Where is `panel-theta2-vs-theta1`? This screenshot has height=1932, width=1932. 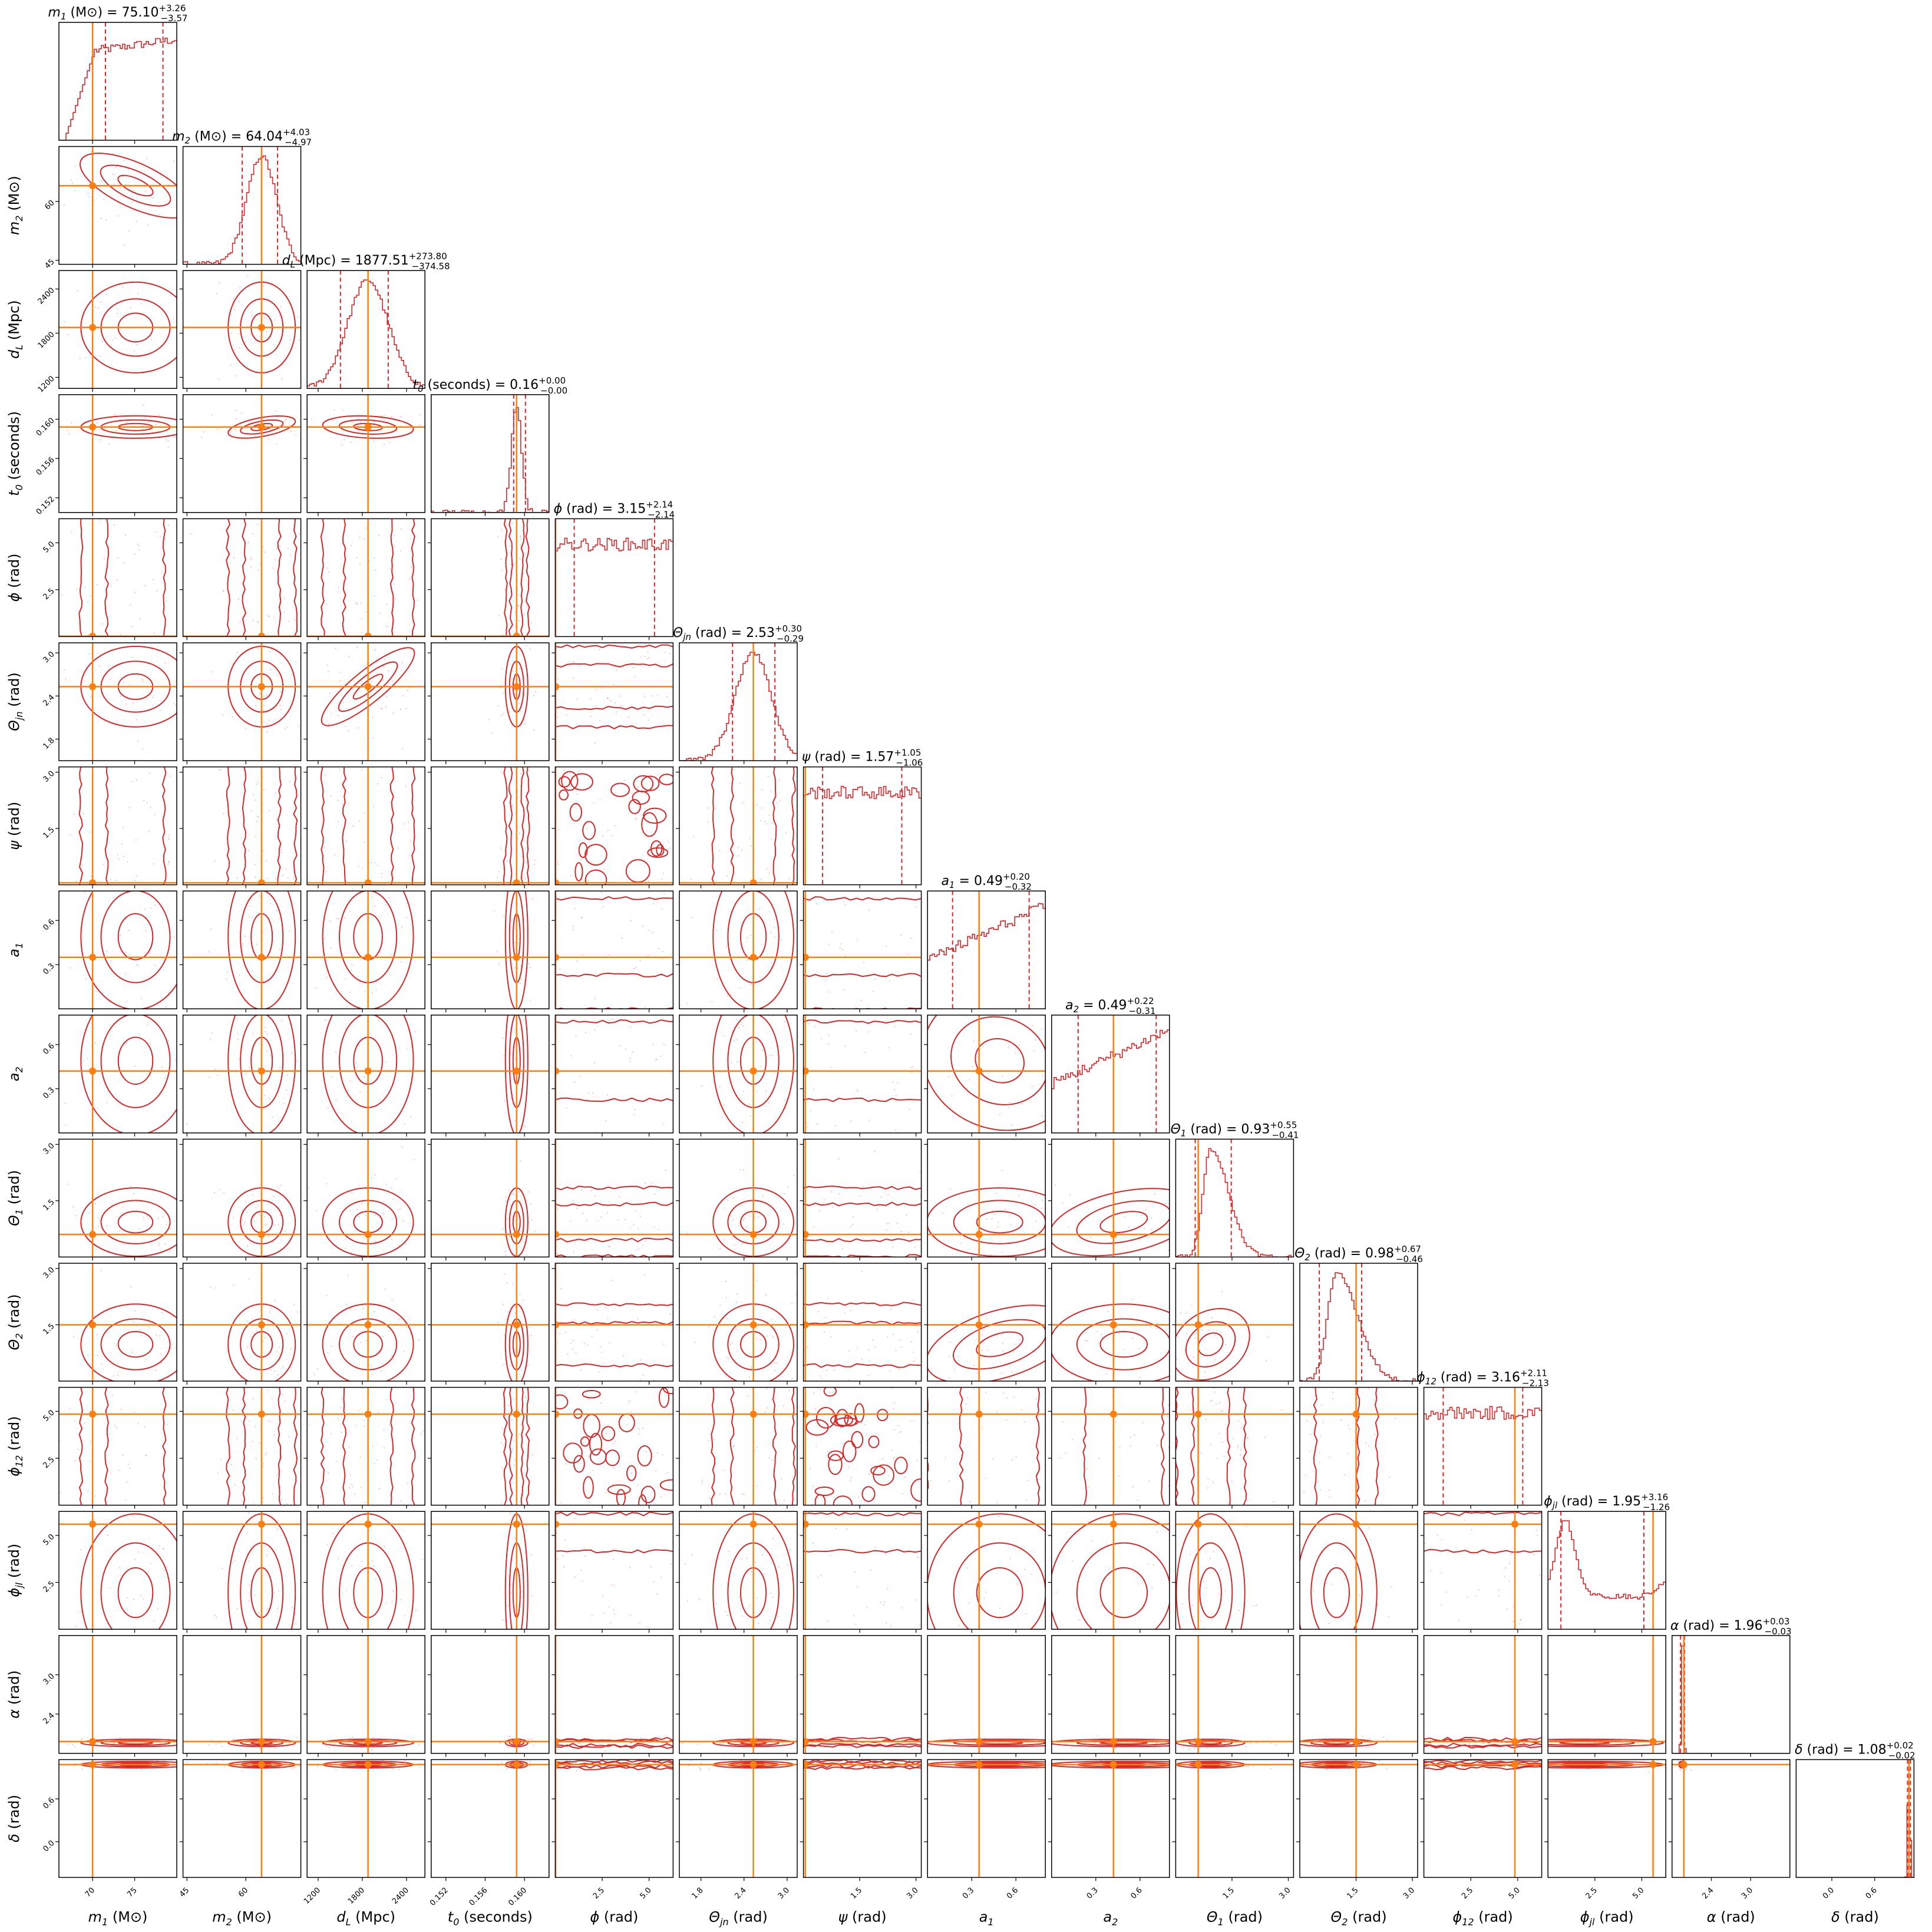 panel-theta2-vs-theta1 is located at coordinates (1233, 1323).